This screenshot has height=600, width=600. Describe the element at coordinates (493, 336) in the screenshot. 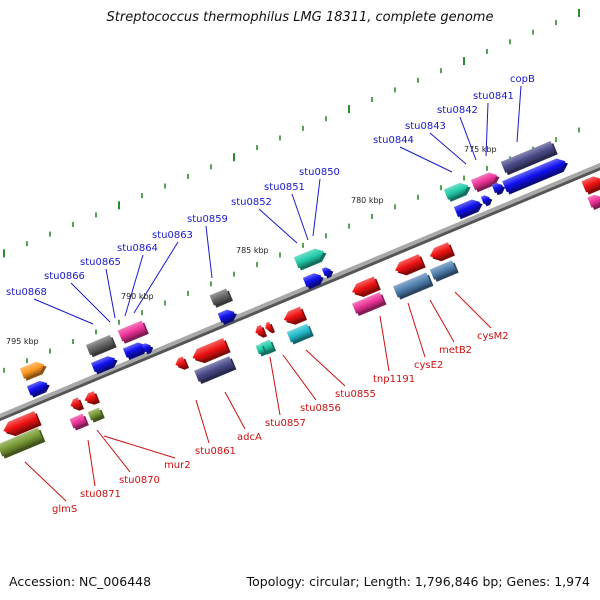

I see `gene-label-cysM2: cysM2` at that location.